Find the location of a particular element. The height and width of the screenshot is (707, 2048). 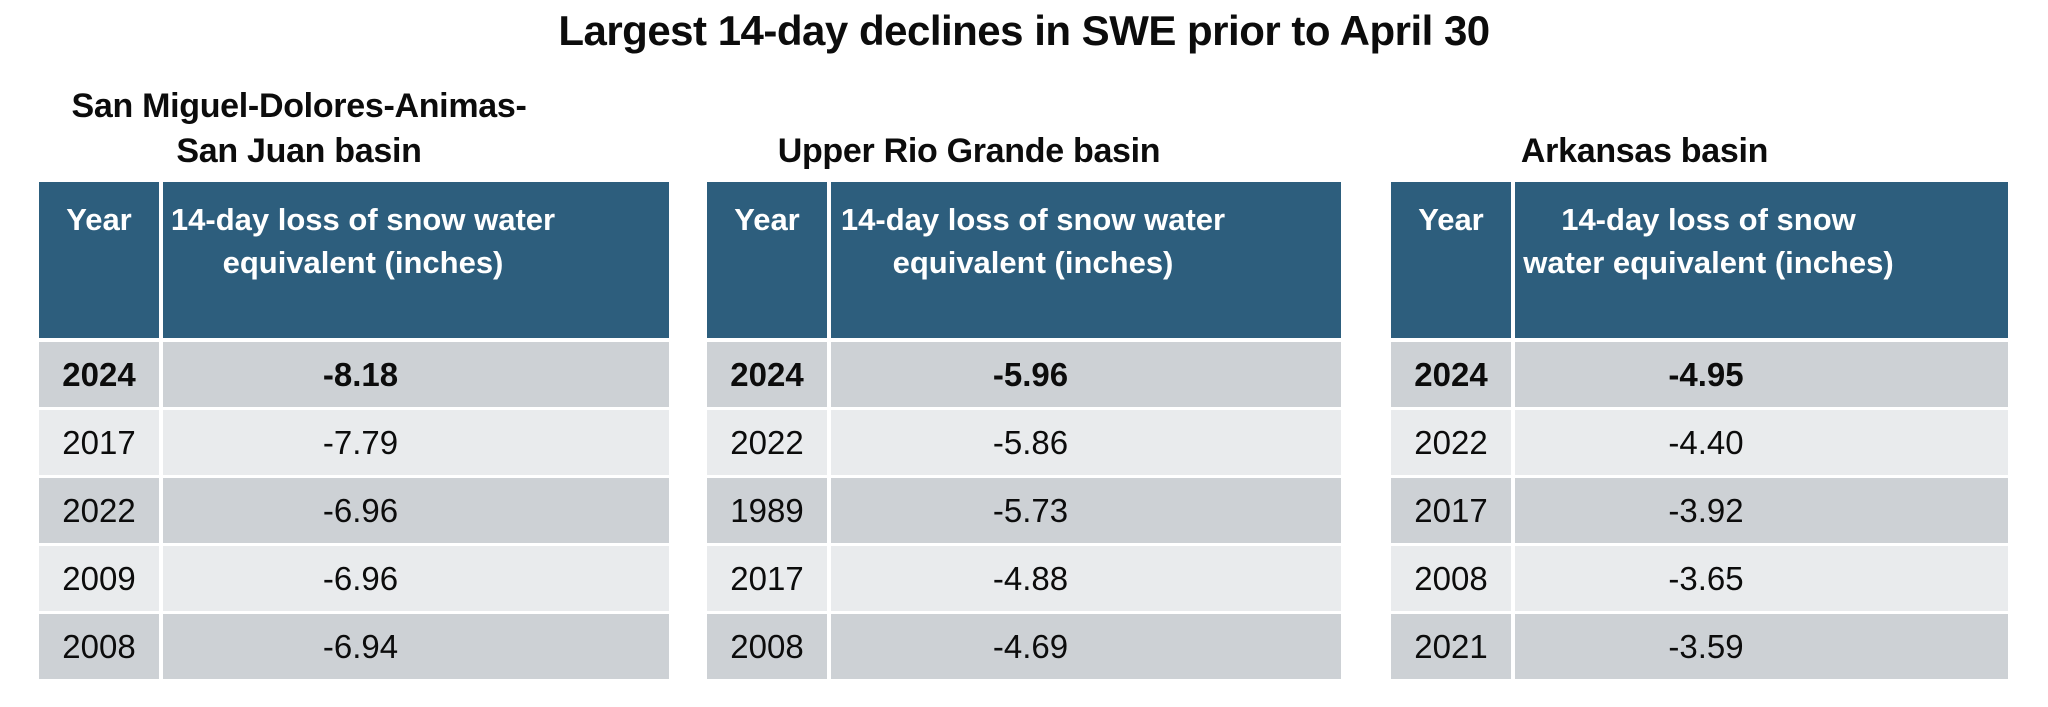

year-cell: 2009 is located at coordinates (101, 579).